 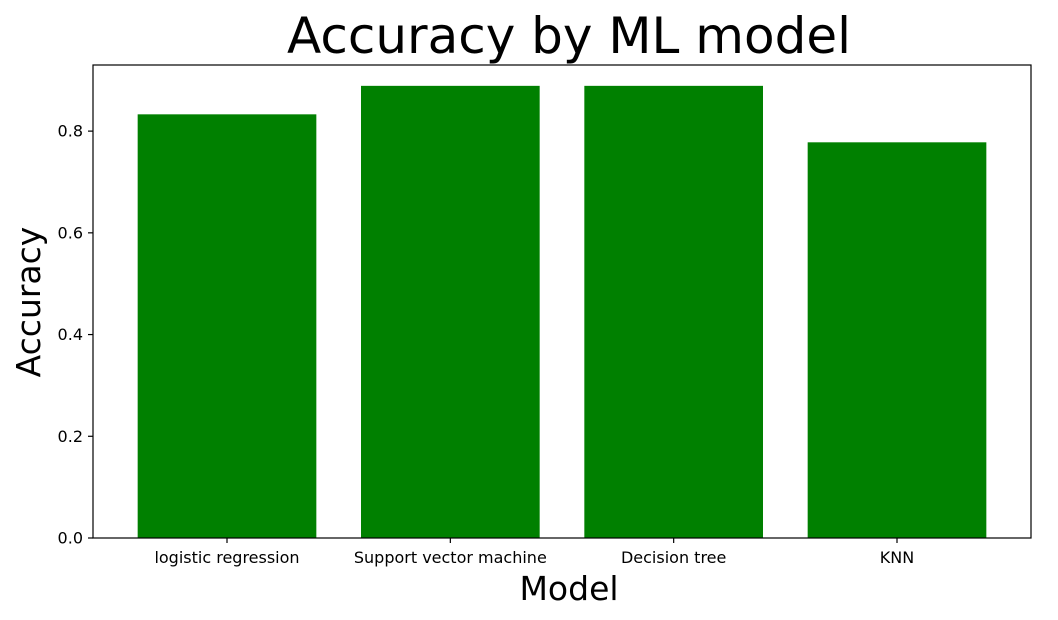 I want to click on x-tick-label: KNN, so click(x=897, y=557).